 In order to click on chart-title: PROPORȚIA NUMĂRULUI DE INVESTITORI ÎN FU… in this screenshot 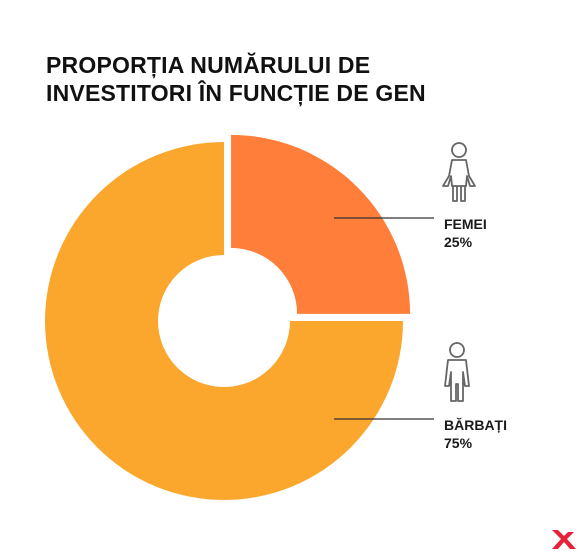, I will do `click(296, 79)`.